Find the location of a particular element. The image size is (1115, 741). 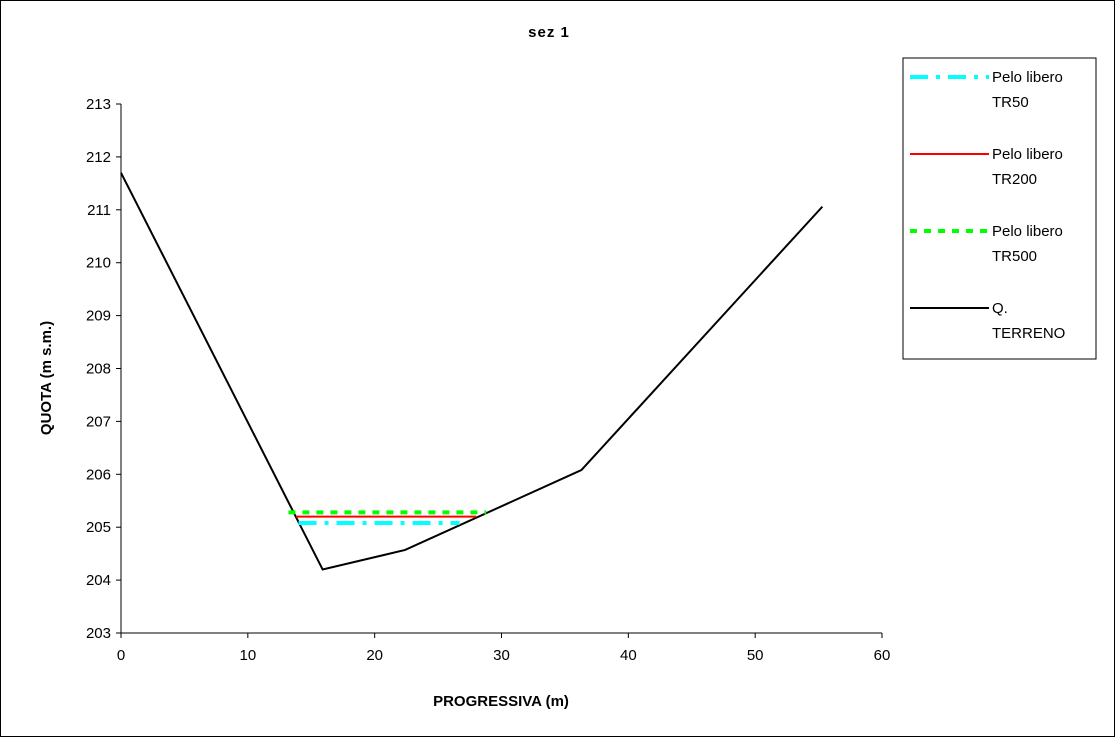

x-tick-label: 50 is located at coordinates (755, 655).